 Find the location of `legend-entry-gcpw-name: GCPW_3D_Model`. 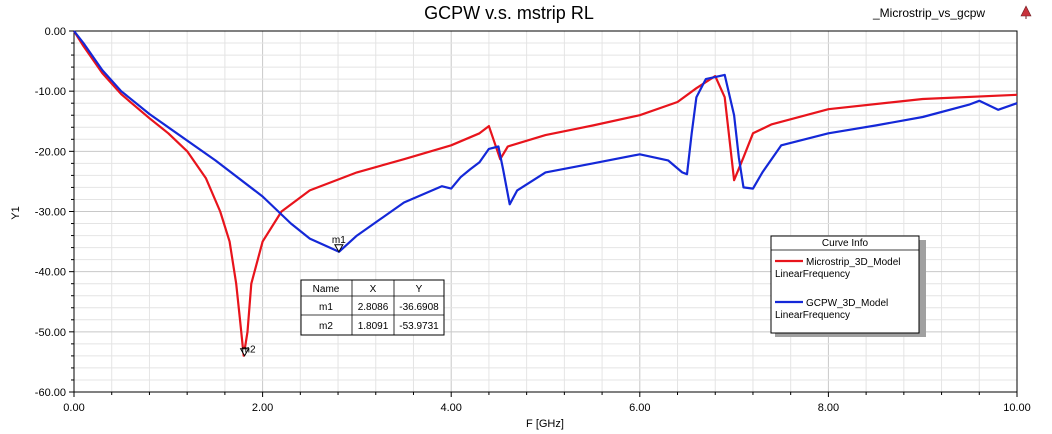

legend-entry-gcpw-name: GCPW_3D_Model is located at coordinates (847, 303).